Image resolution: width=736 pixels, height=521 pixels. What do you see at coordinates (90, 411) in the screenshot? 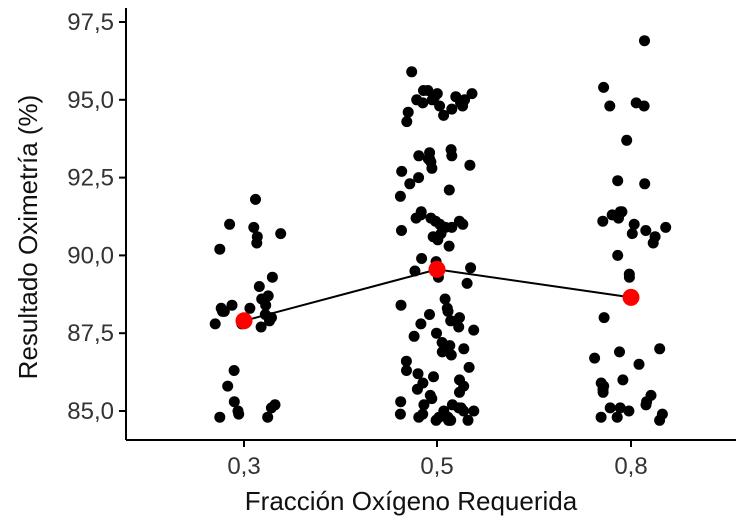
I see `y-tick-label: 85,0` at bounding box center [90, 411].